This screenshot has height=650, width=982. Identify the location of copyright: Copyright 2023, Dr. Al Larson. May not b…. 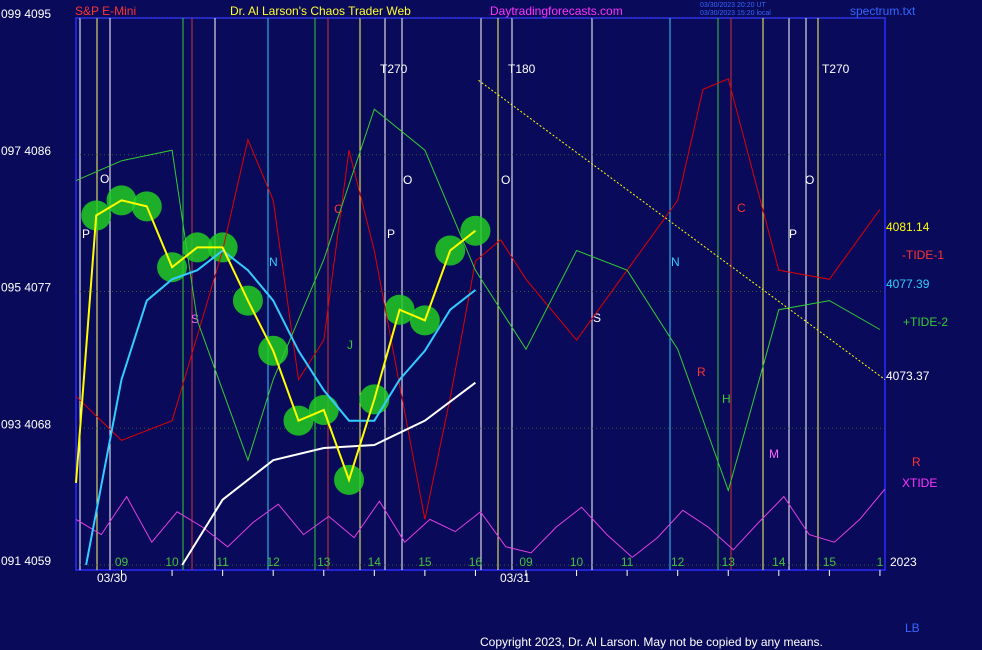
(651, 642).